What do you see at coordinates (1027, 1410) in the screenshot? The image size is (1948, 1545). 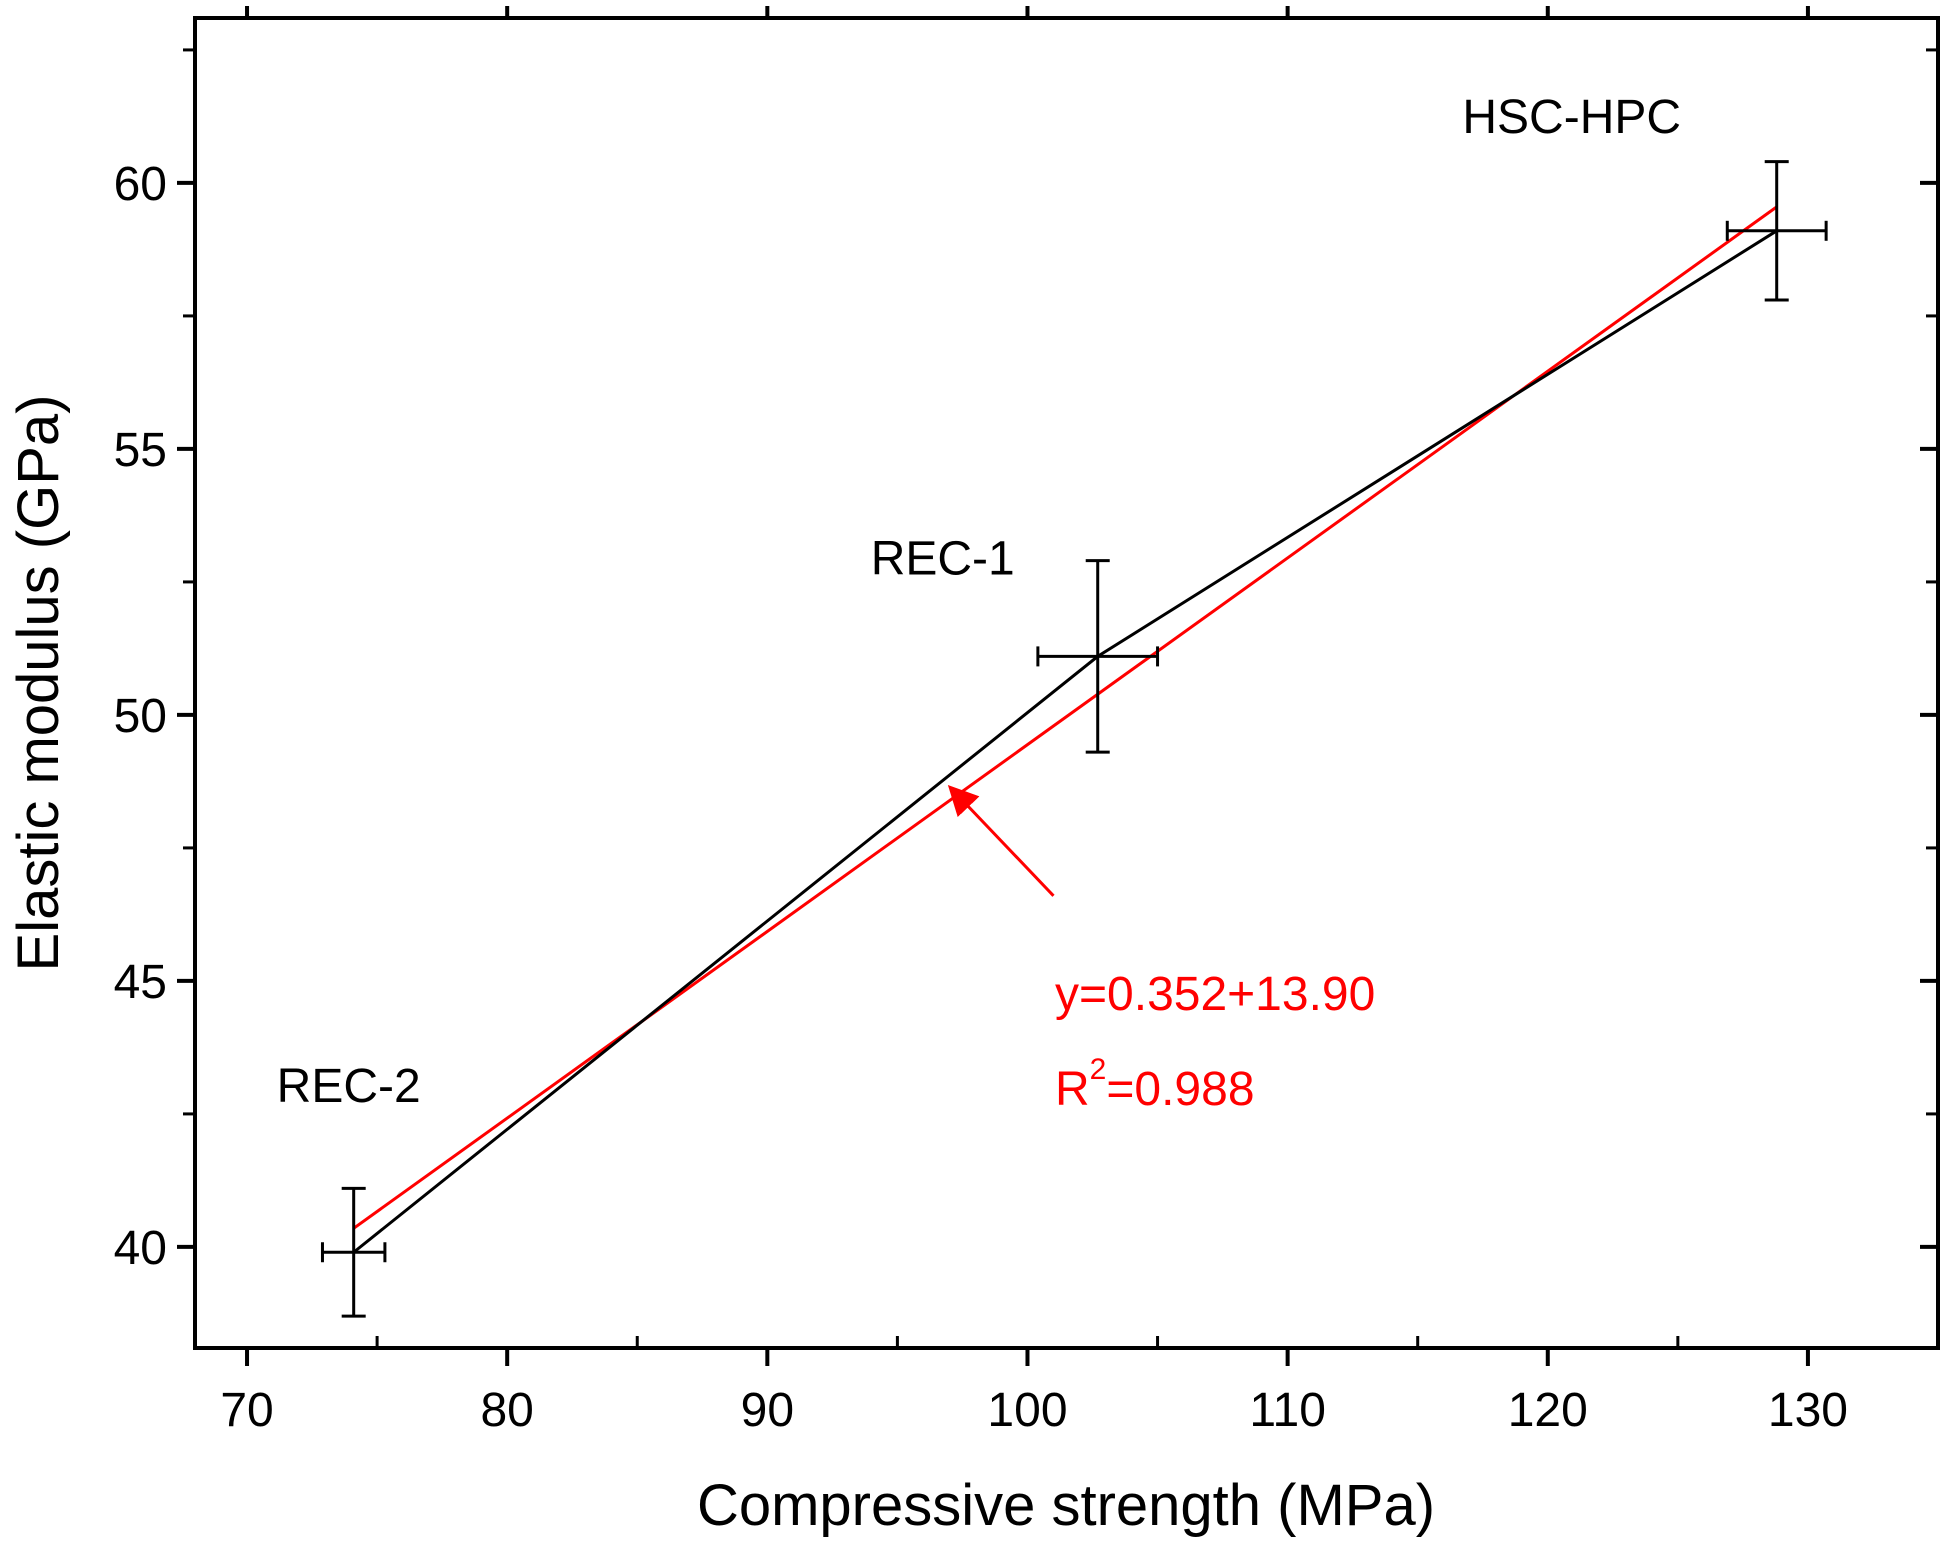 I see `x-tick-label: 100` at bounding box center [1027, 1410].